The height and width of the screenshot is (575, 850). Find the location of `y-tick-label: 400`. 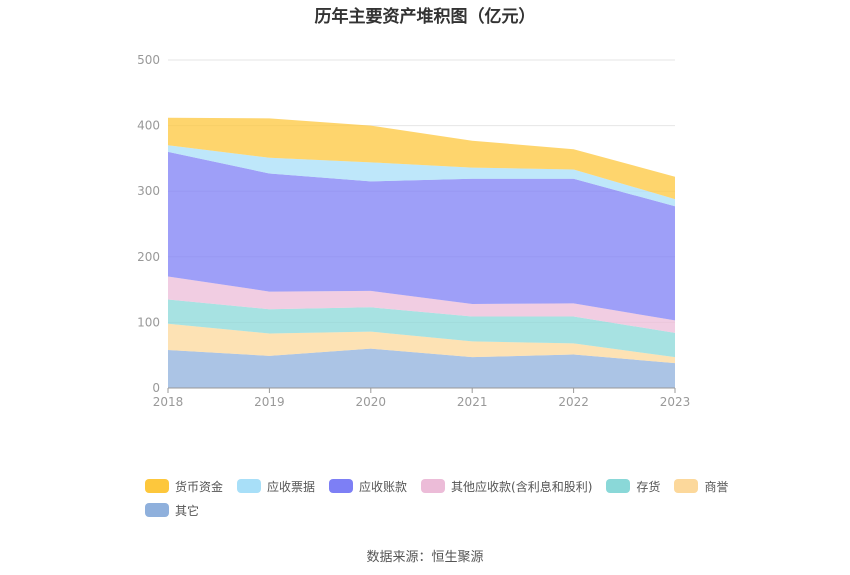

y-tick-label: 400 is located at coordinates (148, 126).